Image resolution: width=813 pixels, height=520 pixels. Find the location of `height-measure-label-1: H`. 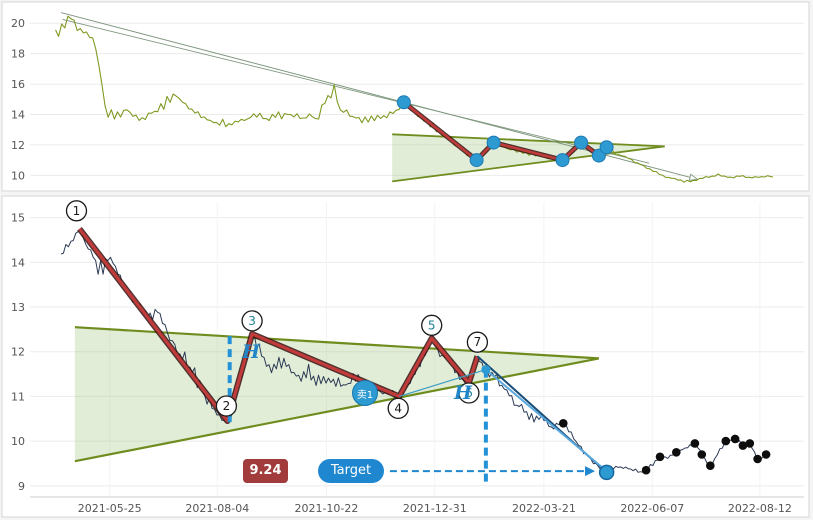

height-measure-label-1: H is located at coordinates (251, 352).